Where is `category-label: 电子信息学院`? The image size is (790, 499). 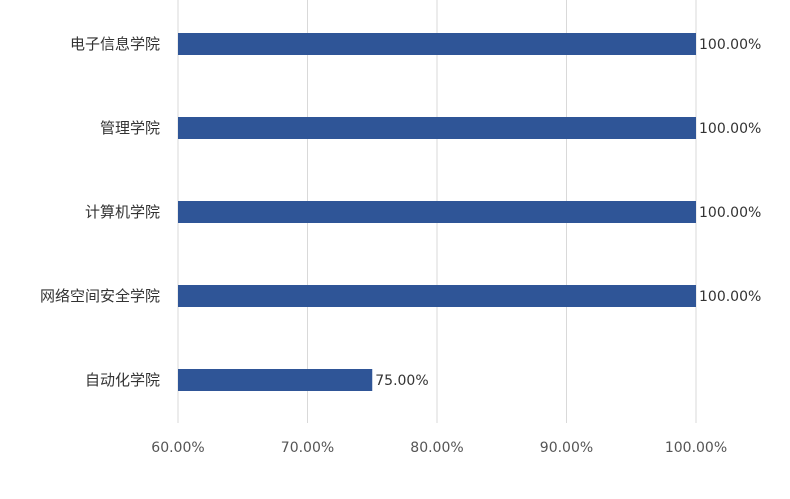
category-label: 电子信息学院 is located at coordinates (115, 44).